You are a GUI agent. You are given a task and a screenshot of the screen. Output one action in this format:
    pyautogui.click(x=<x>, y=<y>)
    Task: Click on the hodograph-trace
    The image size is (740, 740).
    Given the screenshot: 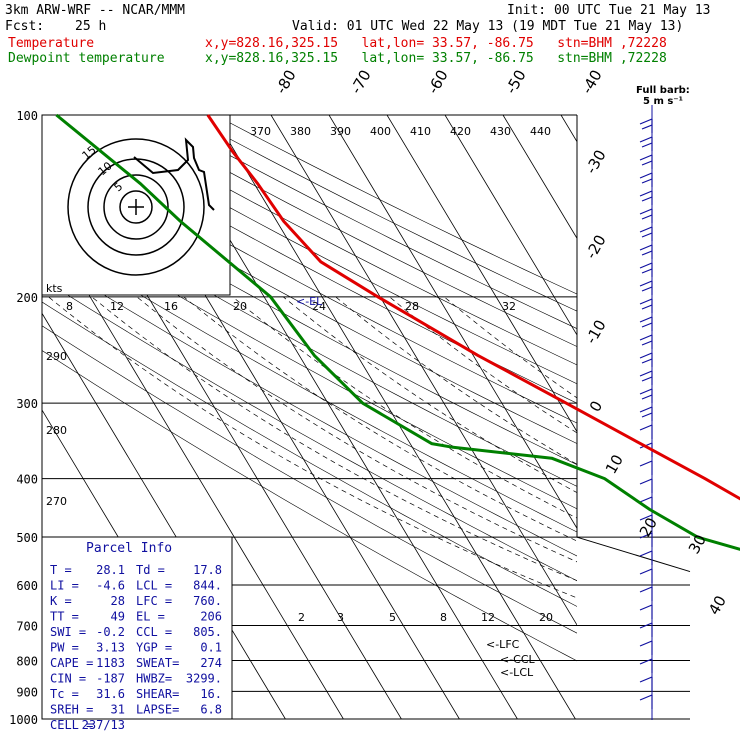 What is the action you would take?
    pyautogui.click(x=174, y=174)
    